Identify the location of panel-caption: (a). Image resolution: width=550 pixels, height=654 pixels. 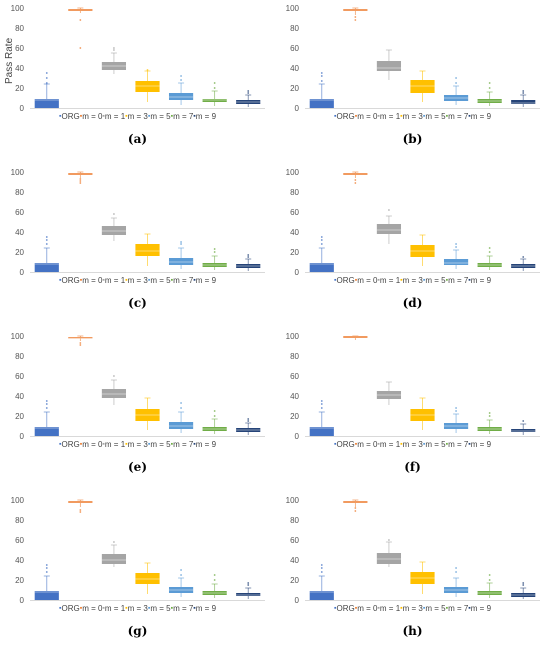
(137, 139).